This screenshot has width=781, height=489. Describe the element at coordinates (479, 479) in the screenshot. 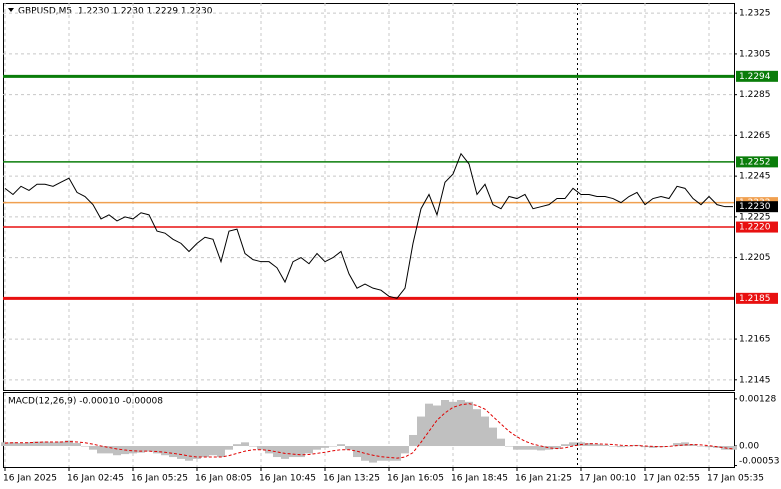

I see `x-tick-label: 16 Jan 18:45` at that location.